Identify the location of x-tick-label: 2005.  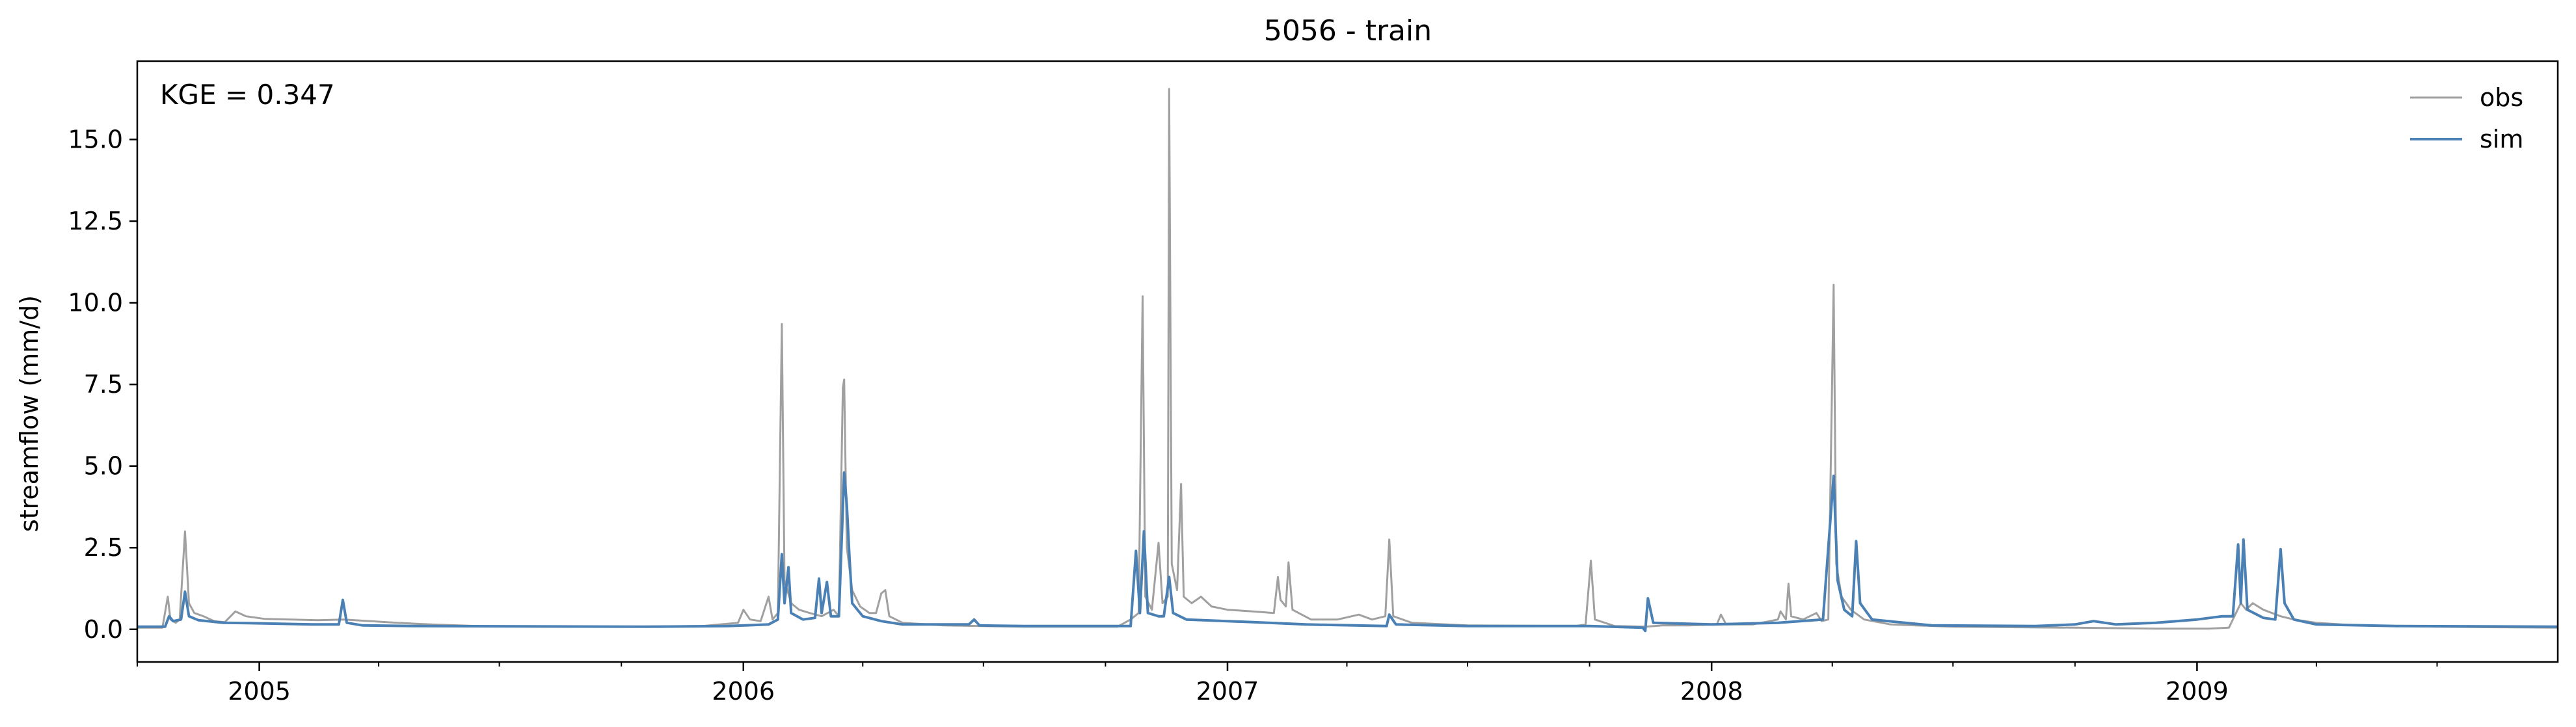
(259, 691).